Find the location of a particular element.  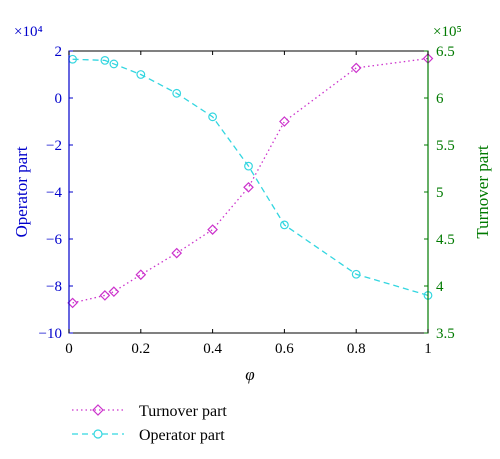

left-tick-label: 0 is located at coordinates (59, 99).